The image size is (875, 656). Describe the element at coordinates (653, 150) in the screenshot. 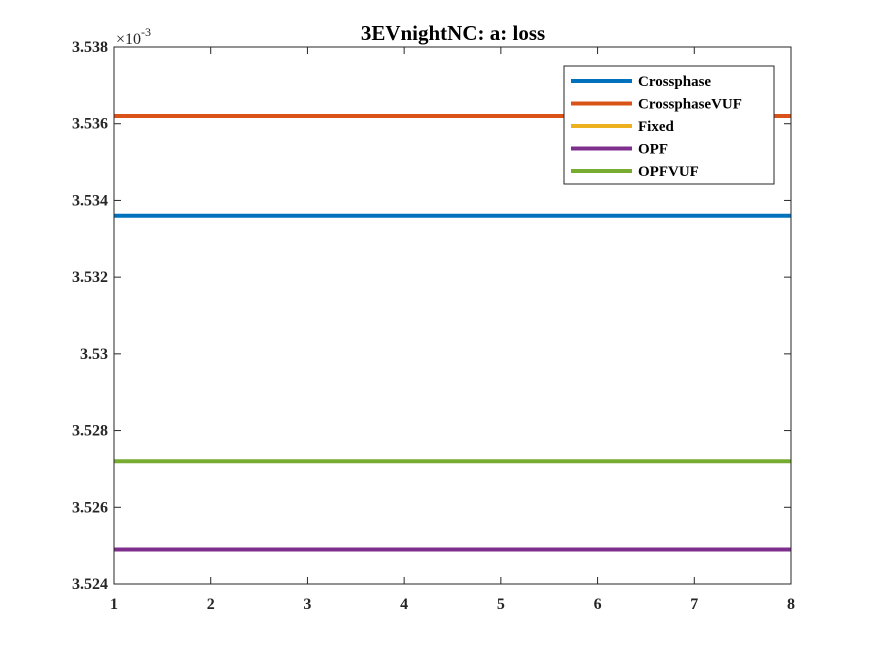

I see `legend-label: OPF` at that location.